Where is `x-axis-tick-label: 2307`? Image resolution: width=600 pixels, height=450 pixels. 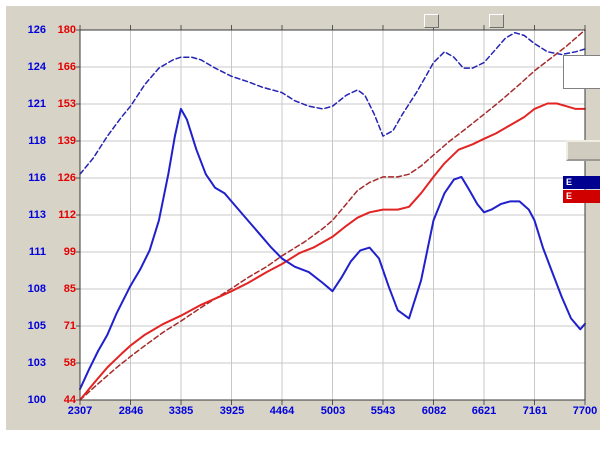
x-axis-tick-label: 2307 is located at coordinates (80, 411).